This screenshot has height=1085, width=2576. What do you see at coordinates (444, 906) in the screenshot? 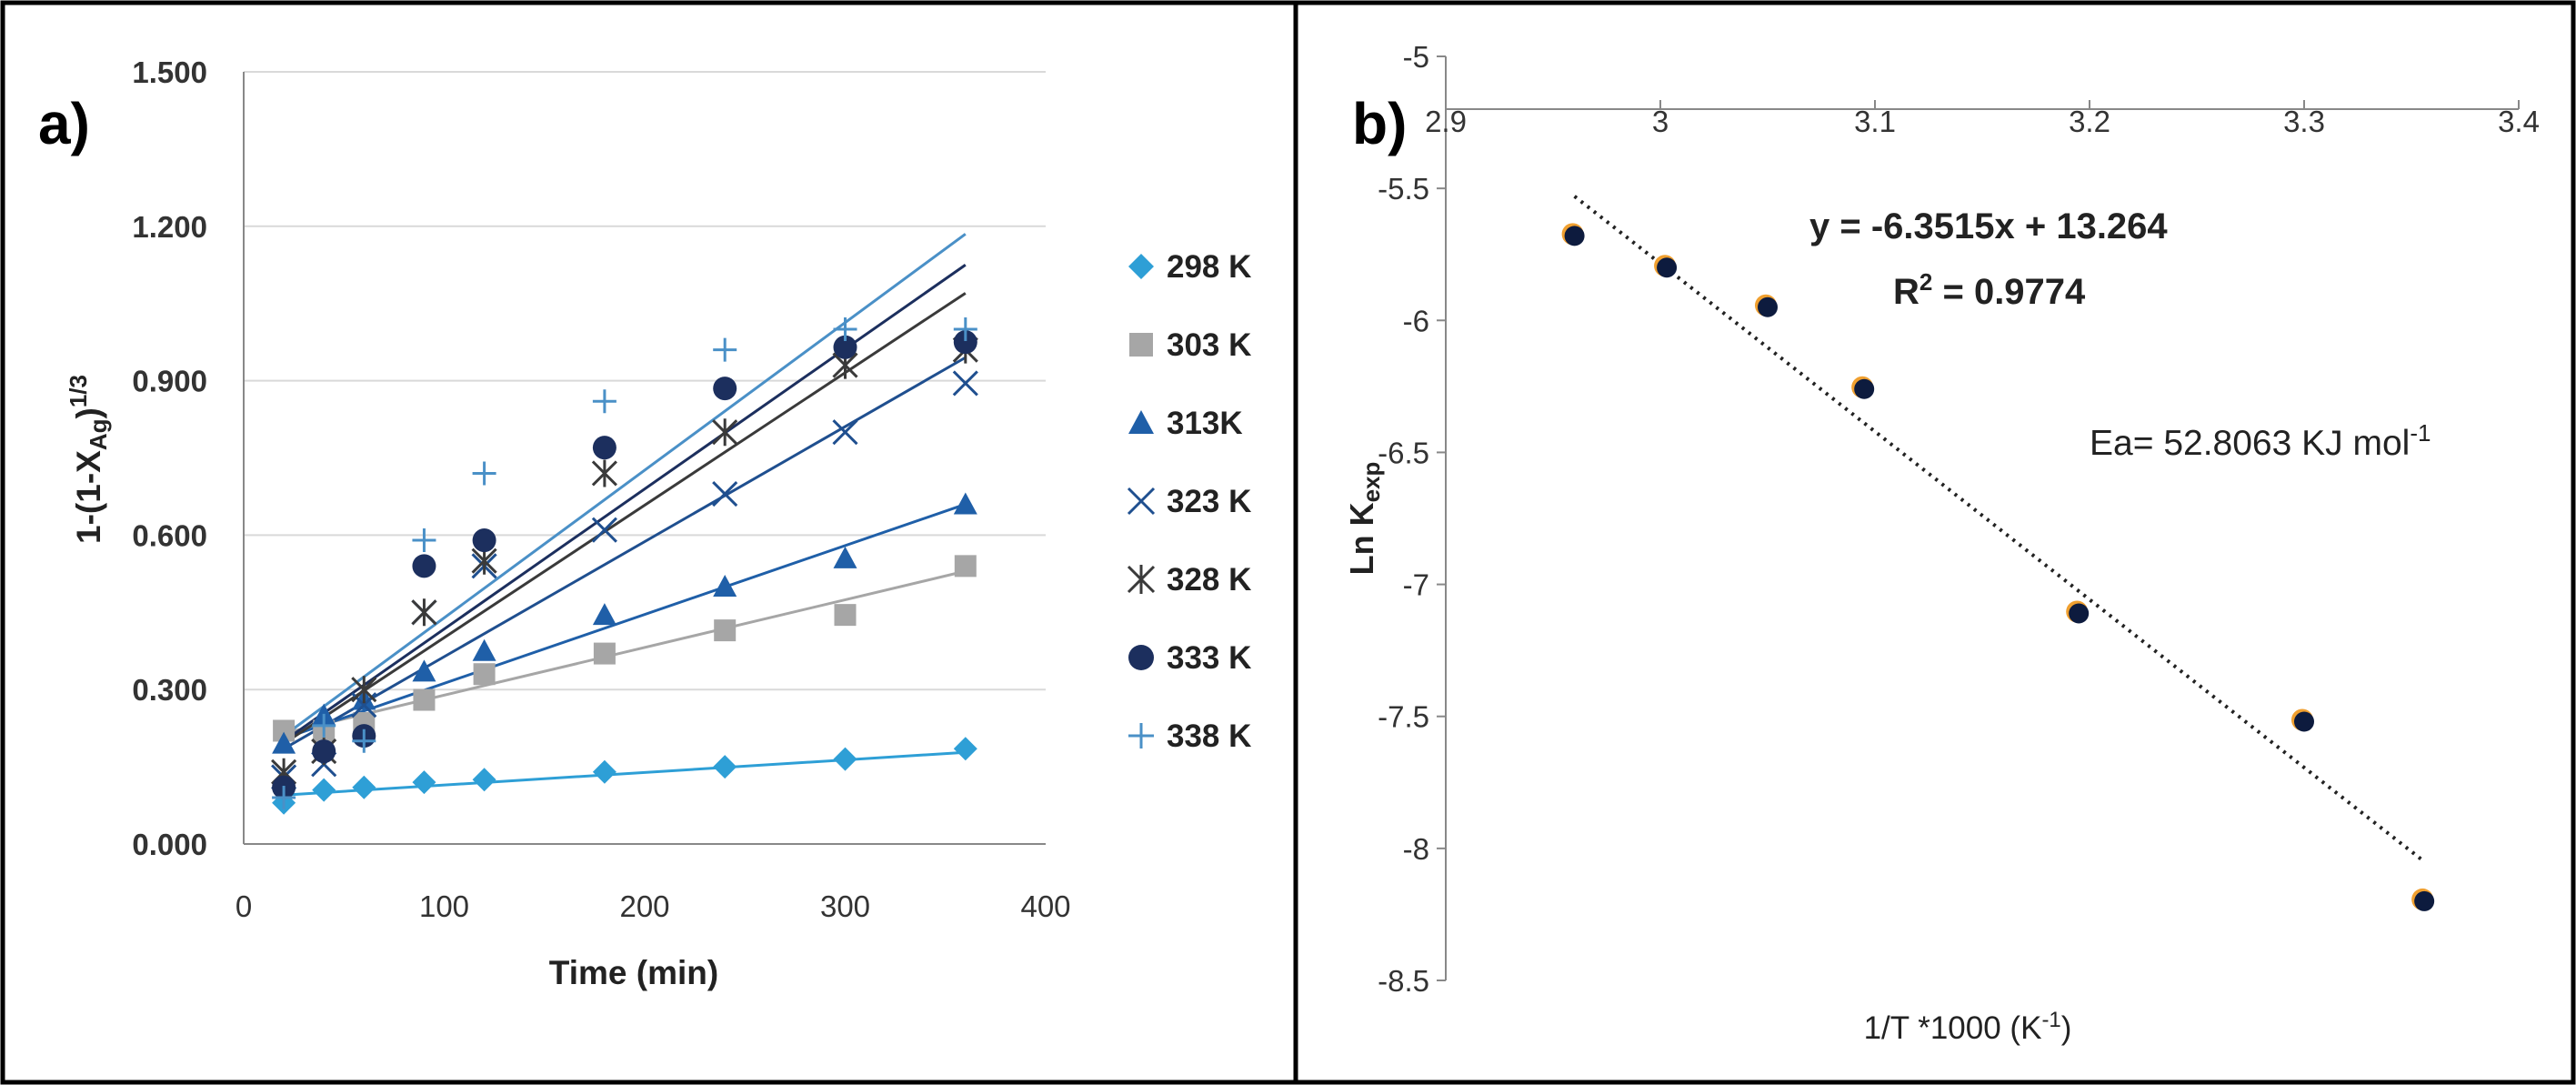
I see `panel-a-x-tick-label: 100` at bounding box center [444, 906].